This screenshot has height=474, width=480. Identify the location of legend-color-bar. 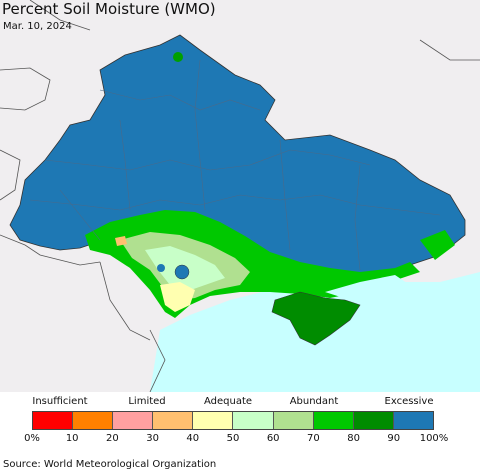
(233, 420).